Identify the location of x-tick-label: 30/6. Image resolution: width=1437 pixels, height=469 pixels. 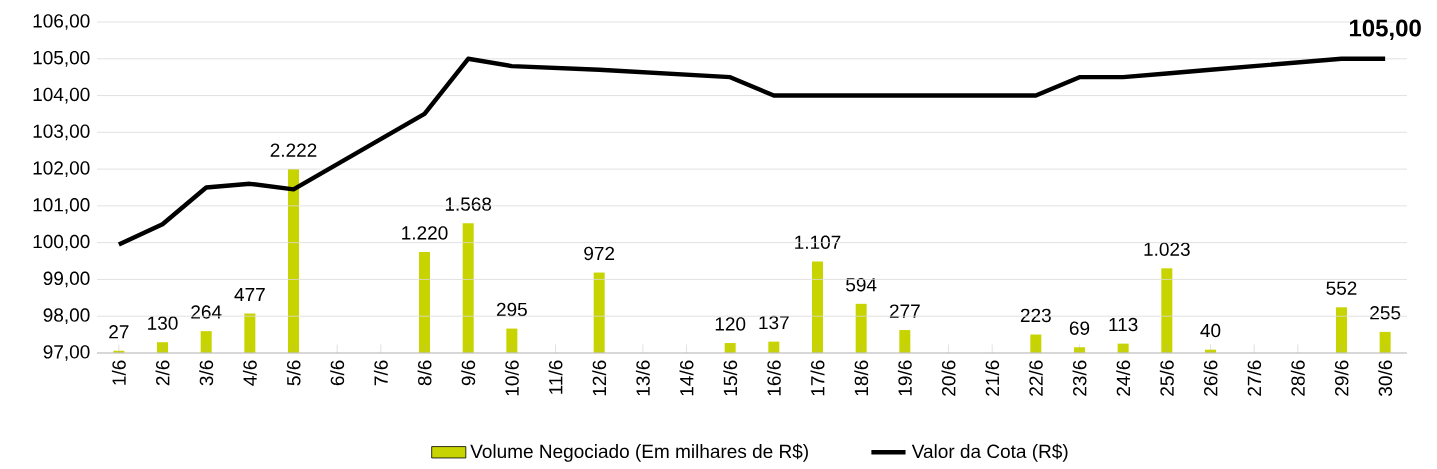
(1385, 378).